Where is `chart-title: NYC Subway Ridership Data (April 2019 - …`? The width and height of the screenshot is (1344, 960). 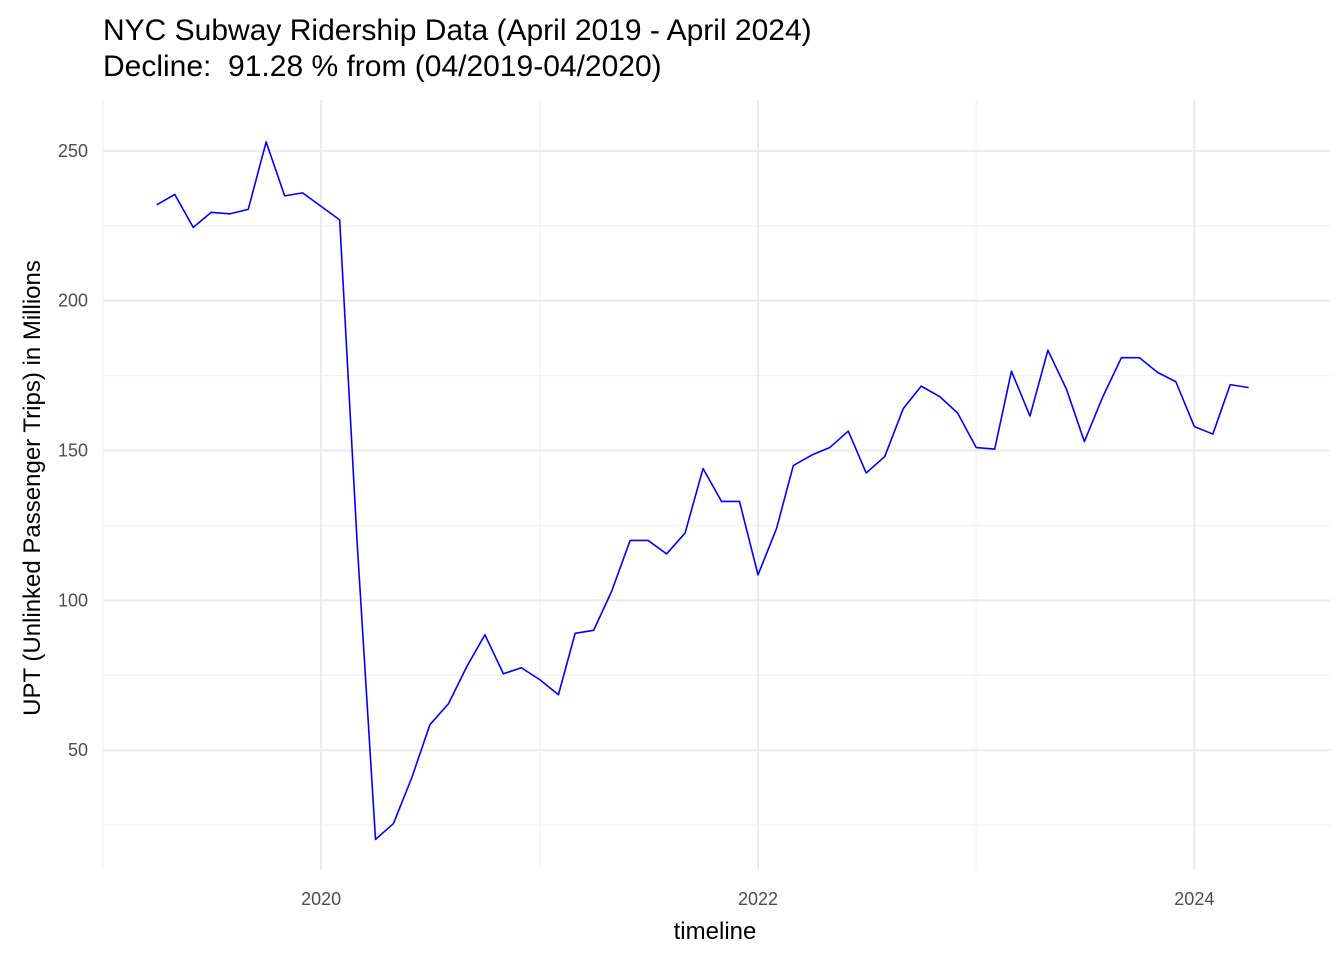 chart-title: NYC Subway Ridership Data (April 2019 - … is located at coordinates (457, 30).